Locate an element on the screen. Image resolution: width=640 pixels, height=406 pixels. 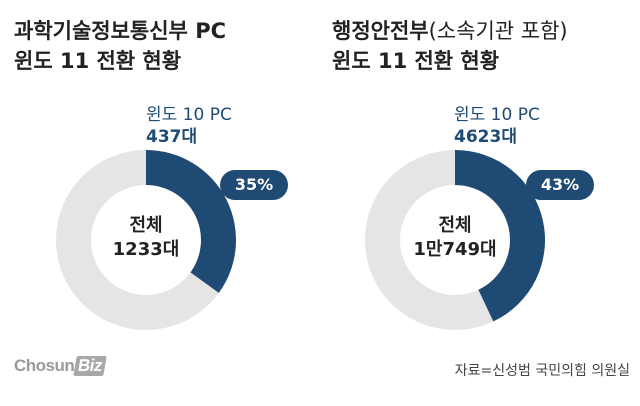
chosunbiz-logo: Chosun Biz is located at coordinates (61, 366).